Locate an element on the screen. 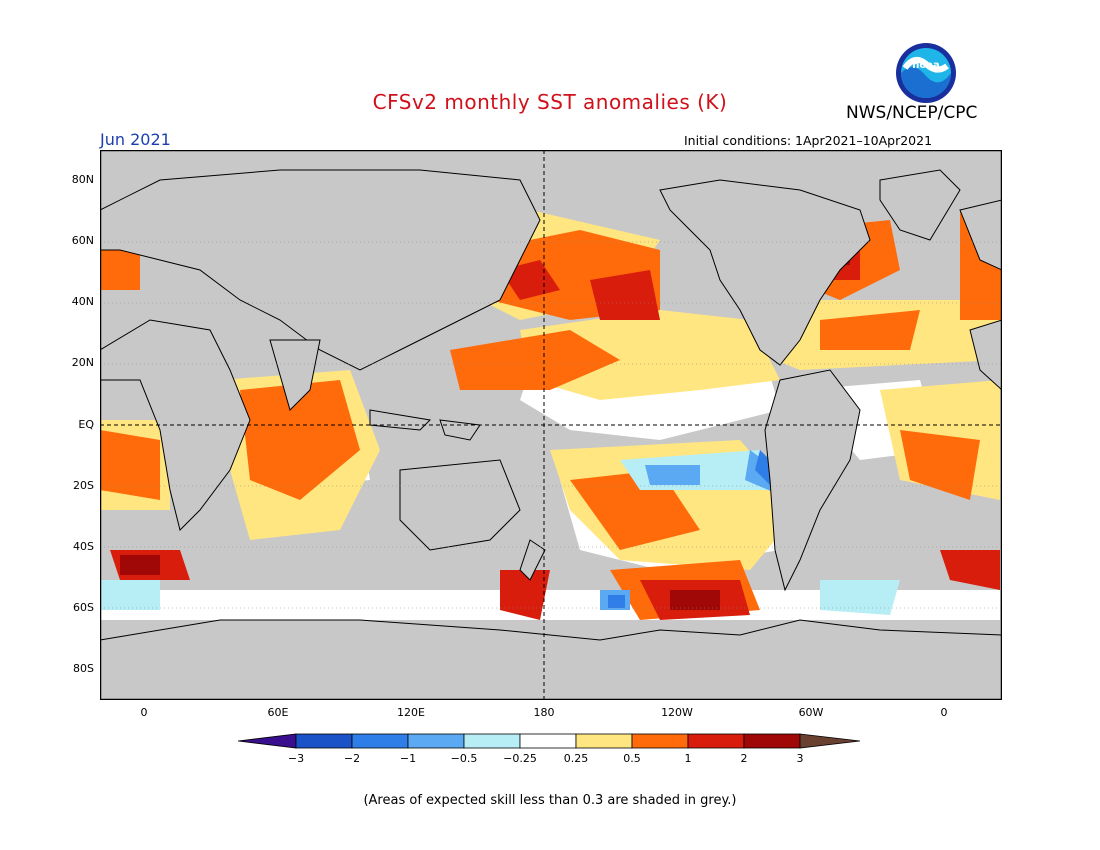  colorbar is located at coordinates (549, 741).